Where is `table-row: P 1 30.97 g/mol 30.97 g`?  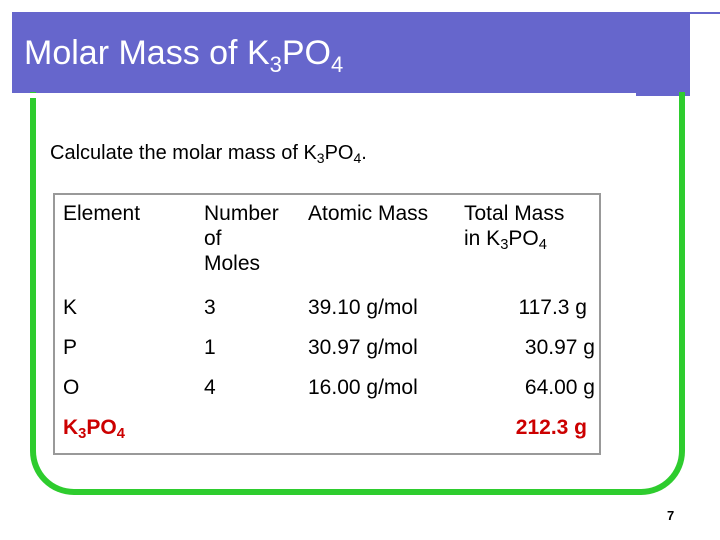
table-row: P 1 30.97 g/mol 30.97 g is located at coordinates (327, 353).